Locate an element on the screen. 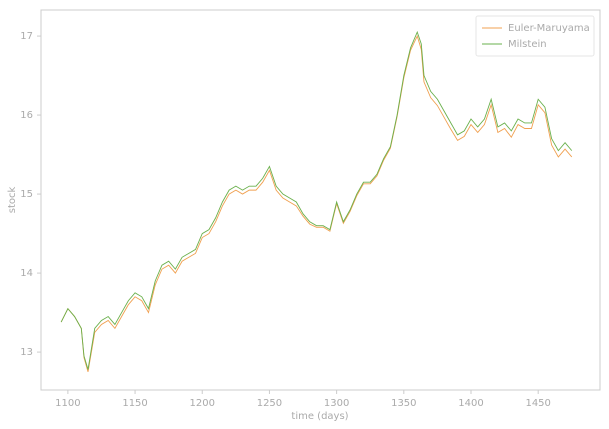 The height and width of the screenshot is (429, 609). y-tick-label: 16 is located at coordinates (26, 115).